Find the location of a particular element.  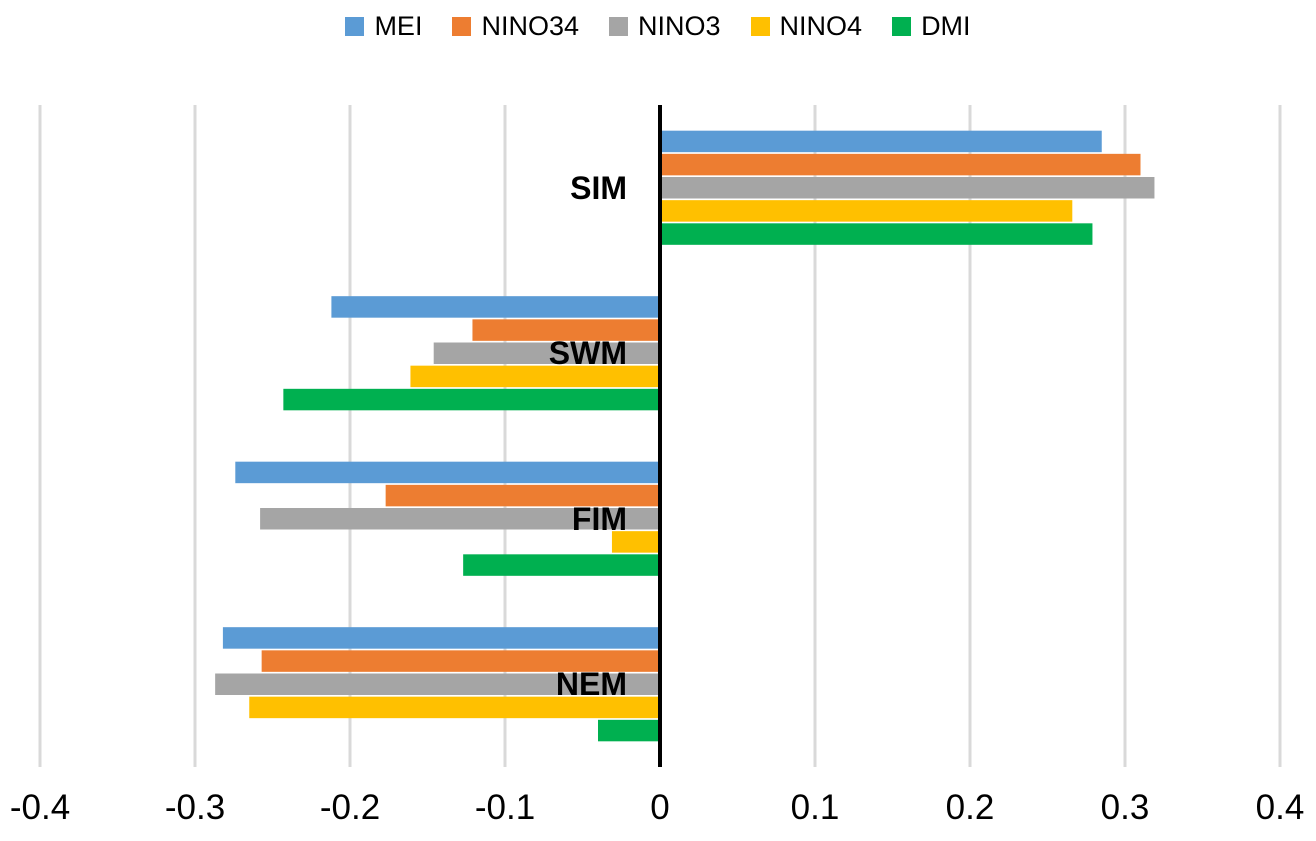

x-tick-label-0.3: 0.3 is located at coordinates (1125, 807).